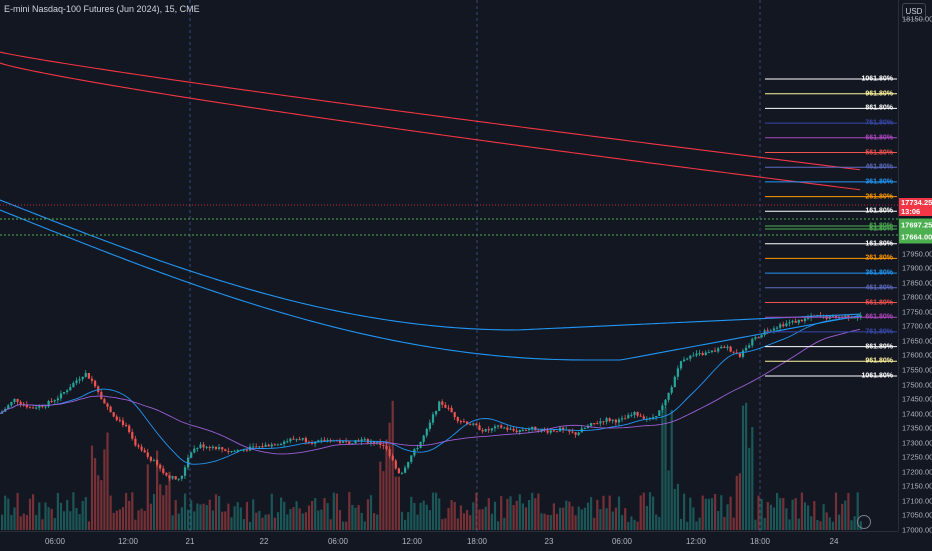 This screenshot has width=932, height=551. Describe the element at coordinates (864, 522) in the screenshot. I see `stream-icon` at that location.